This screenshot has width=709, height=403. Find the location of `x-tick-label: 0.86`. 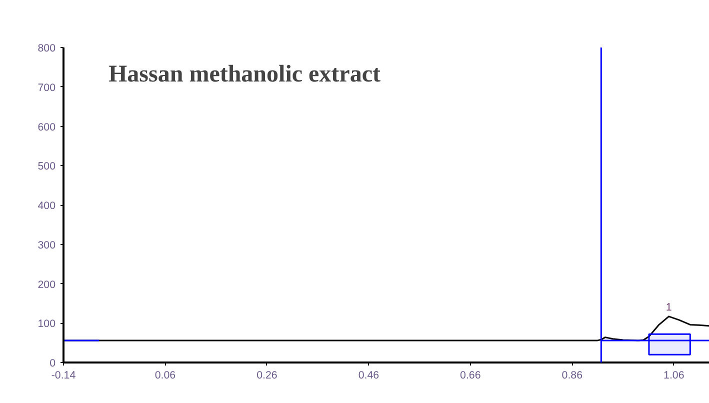

x-tick-label: 0.86 is located at coordinates (572, 376).